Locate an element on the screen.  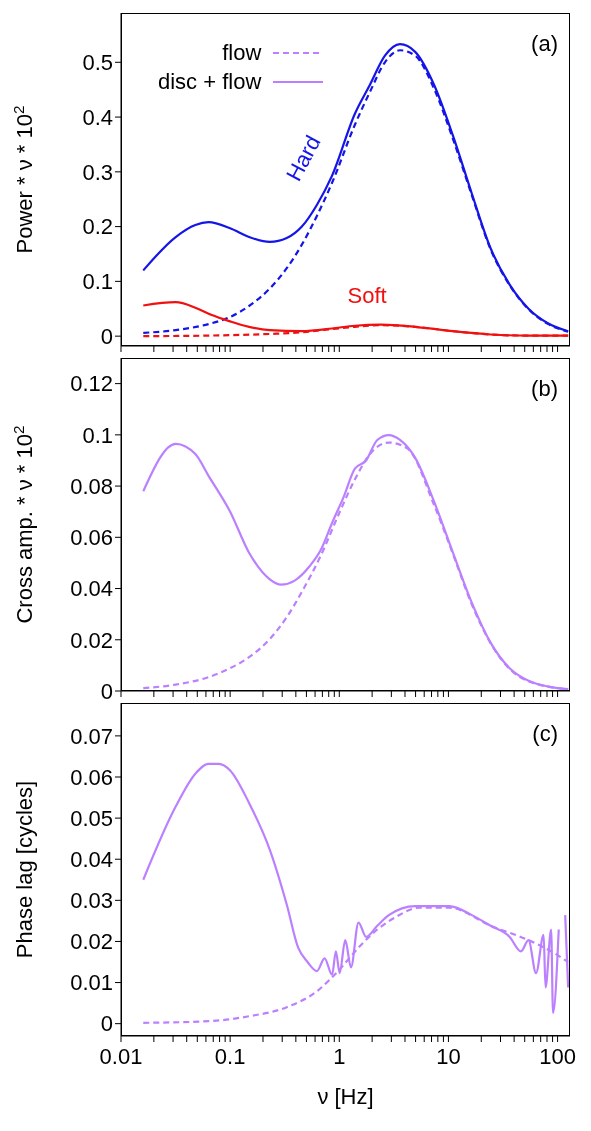
series-label: Soft is located at coordinates (367, 295).